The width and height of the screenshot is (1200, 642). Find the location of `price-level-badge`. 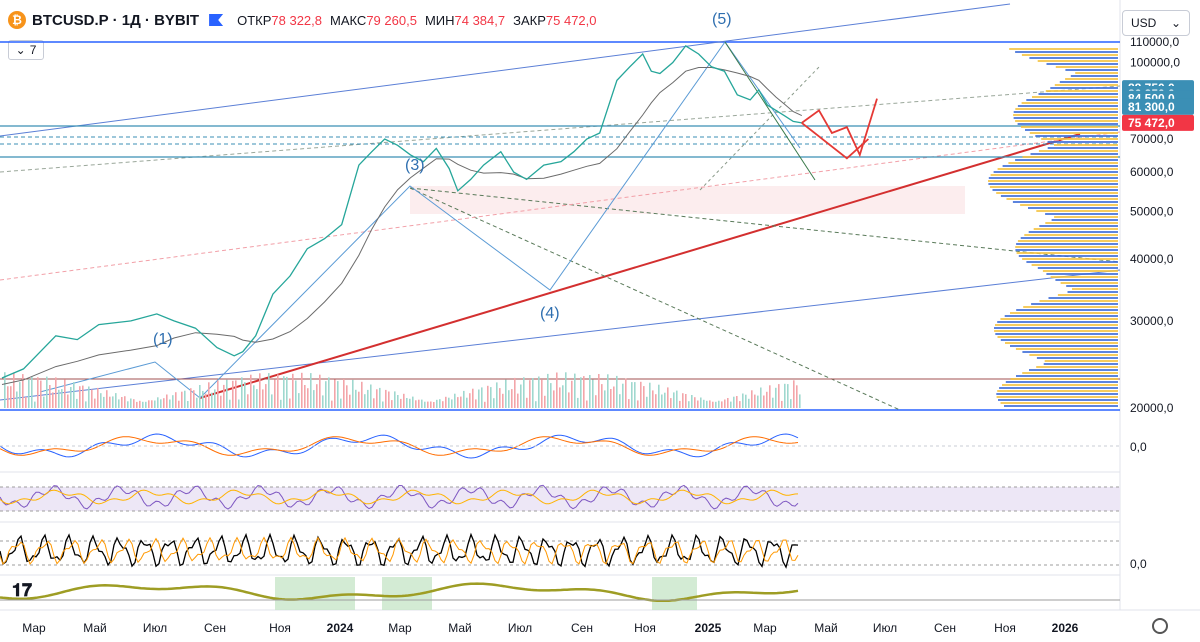

price-level-badge is located at coordinates (1158, 106).